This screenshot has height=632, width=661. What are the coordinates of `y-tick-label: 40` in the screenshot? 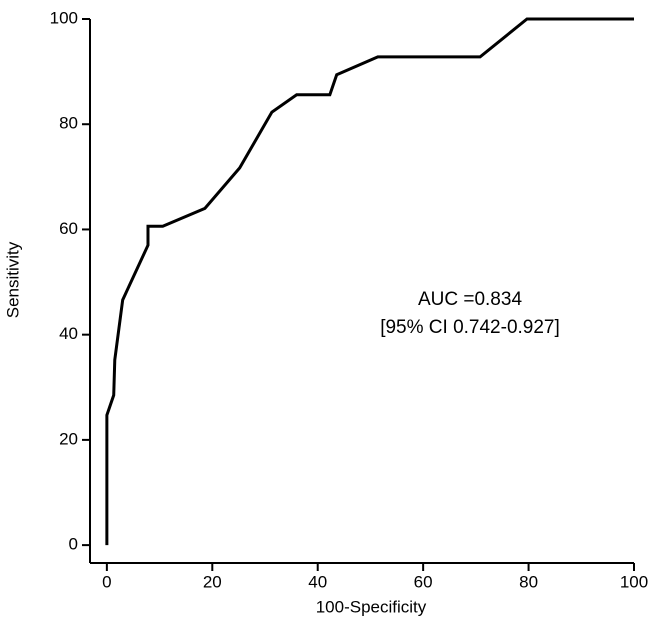 It's located at (68, 333).